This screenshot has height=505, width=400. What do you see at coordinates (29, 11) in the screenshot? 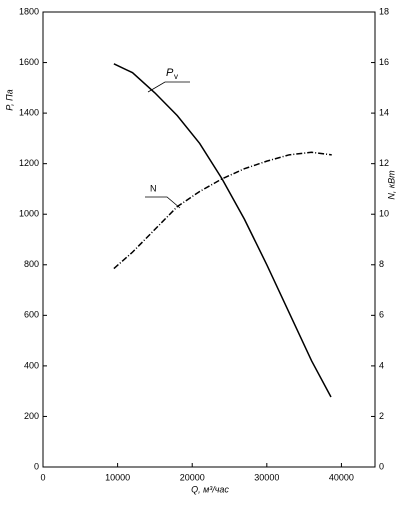
I see `y-tick-label: 1800` at bounding box center [29, 11].